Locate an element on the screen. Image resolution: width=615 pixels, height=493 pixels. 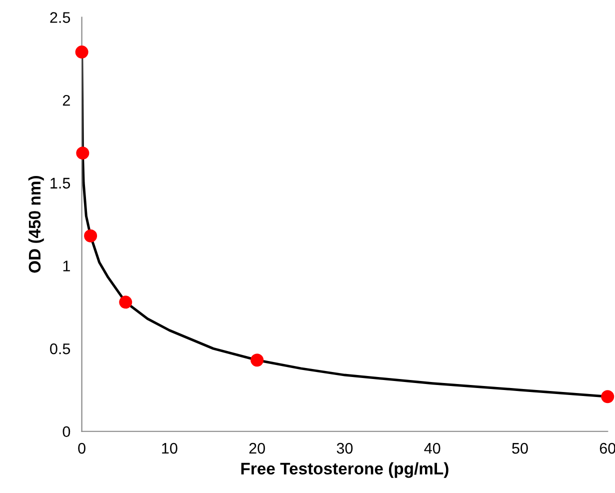
x-tick-label: 40 is located at coordinates (432, 448).